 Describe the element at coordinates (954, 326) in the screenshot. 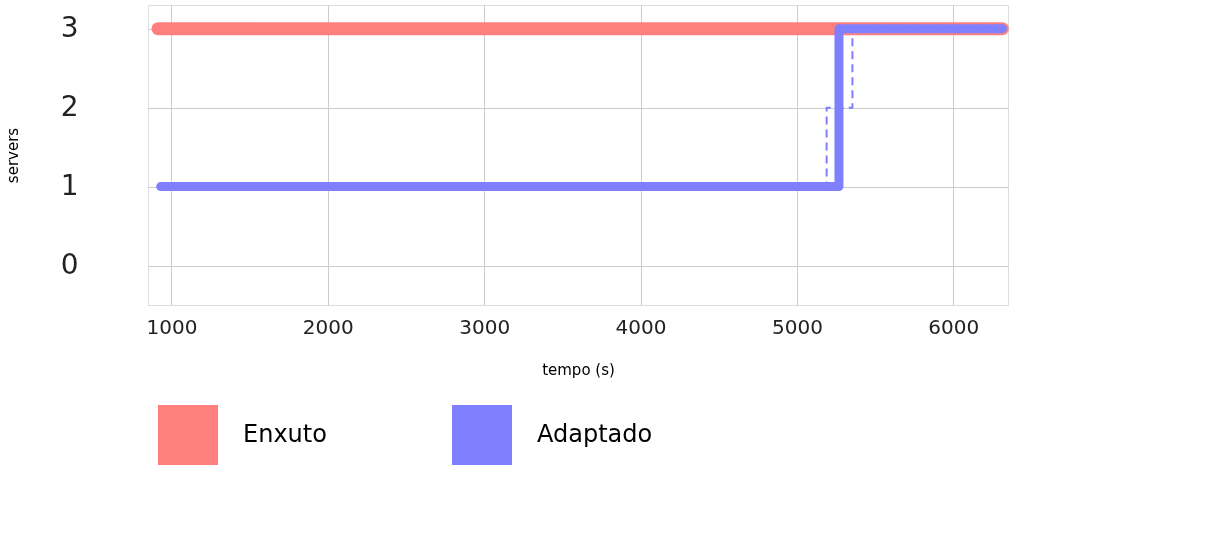

I see `x-tick-label: 6000` at that location.